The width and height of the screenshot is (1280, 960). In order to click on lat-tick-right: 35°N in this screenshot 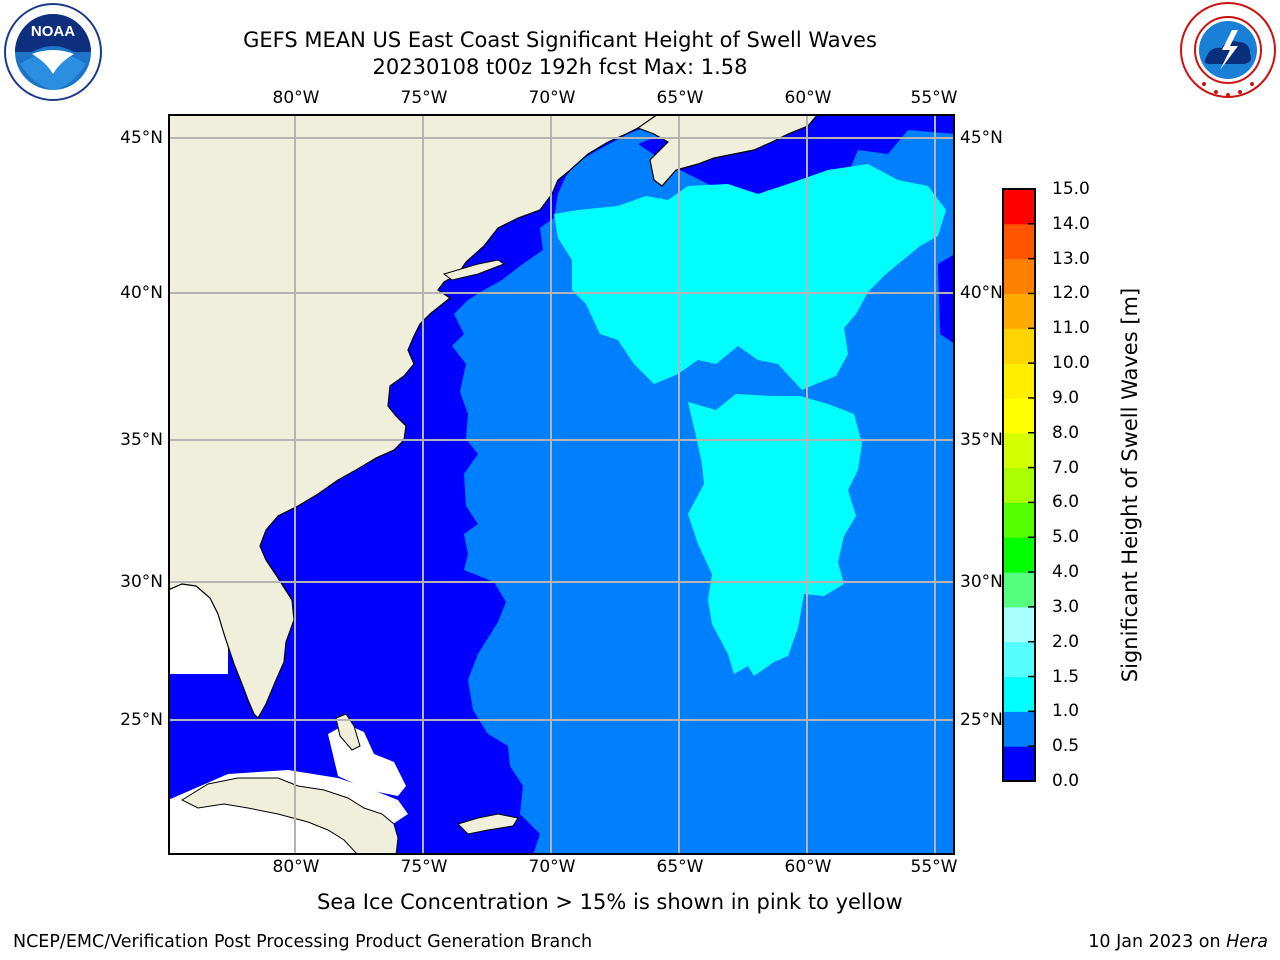, I will do `click(981, 440)`.